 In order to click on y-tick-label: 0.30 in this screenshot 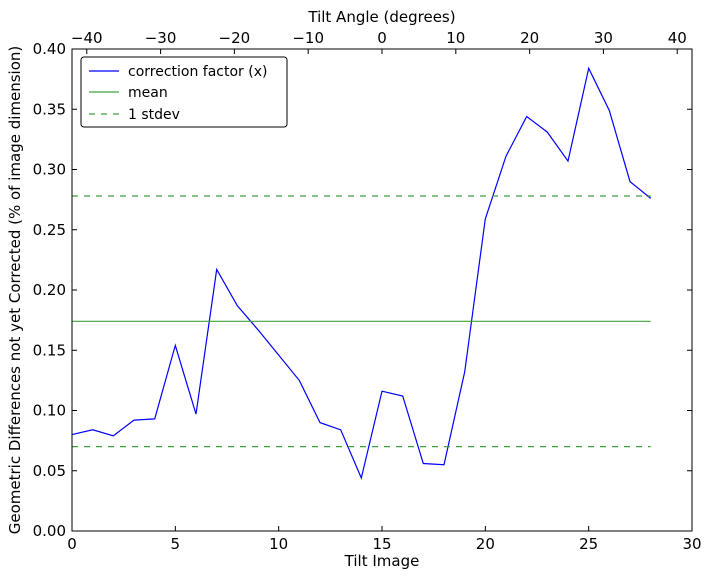, I will do `click(49, 170)`.